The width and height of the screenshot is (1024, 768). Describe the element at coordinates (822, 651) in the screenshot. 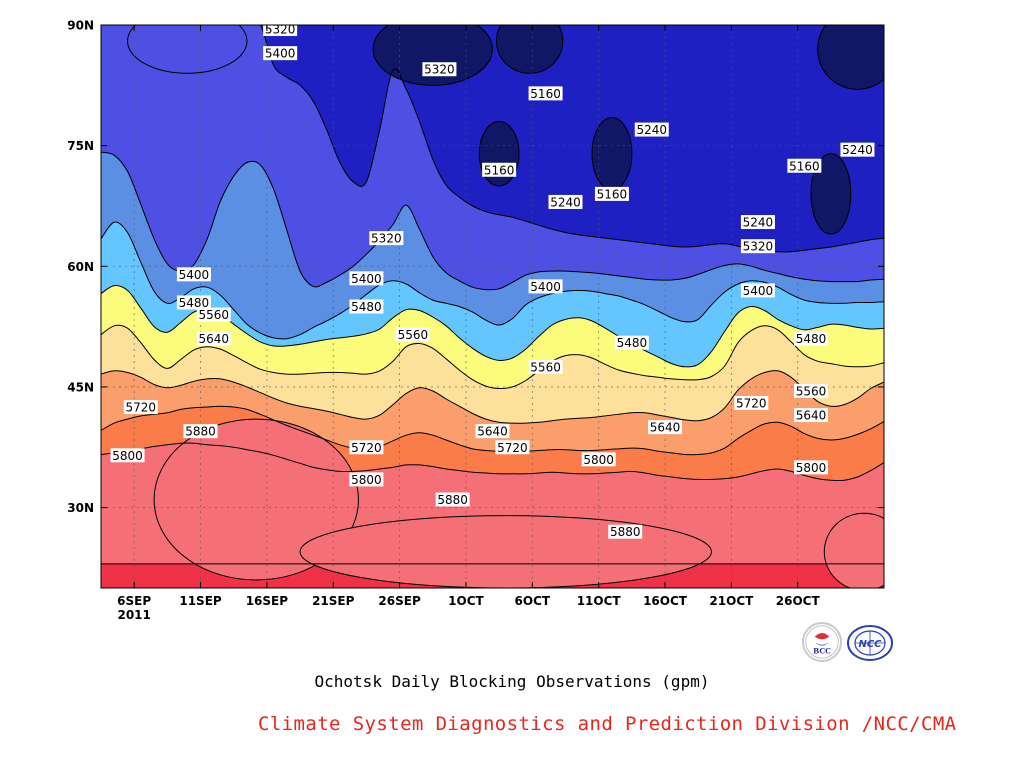

I see `svg-text: BCC` at that location.